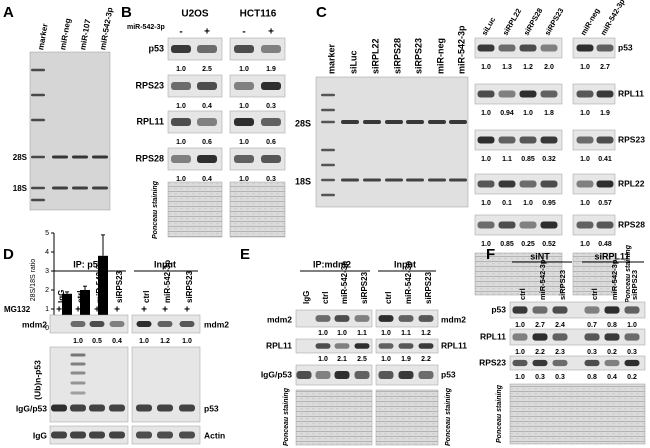  I want to click on quant: 0.3, so click(271, 179).